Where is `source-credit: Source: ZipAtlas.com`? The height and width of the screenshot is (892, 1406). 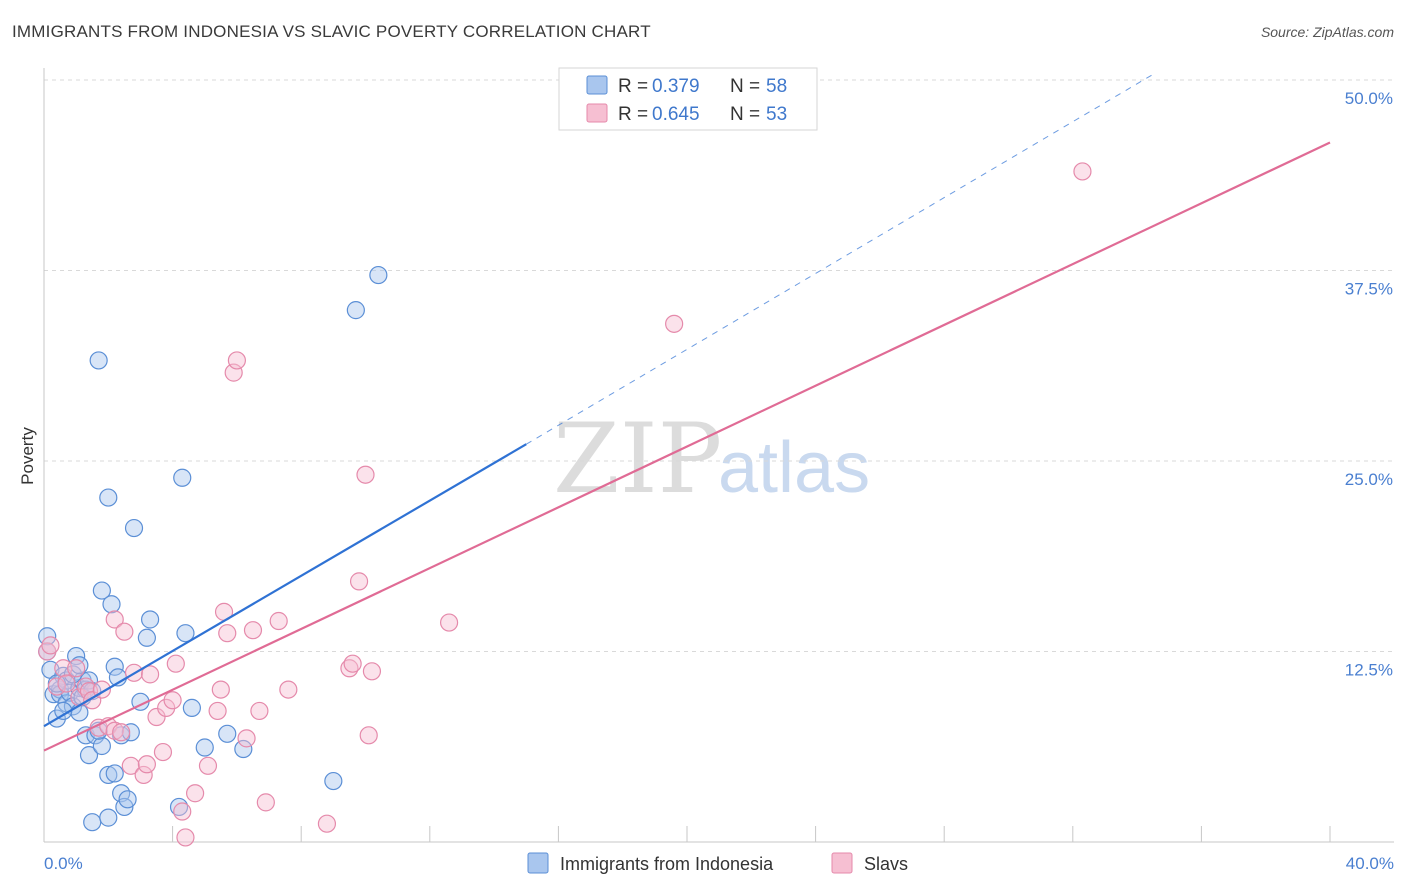 source-credit: Source: ZipAtlas.com is located at coordinates (1327, 32).